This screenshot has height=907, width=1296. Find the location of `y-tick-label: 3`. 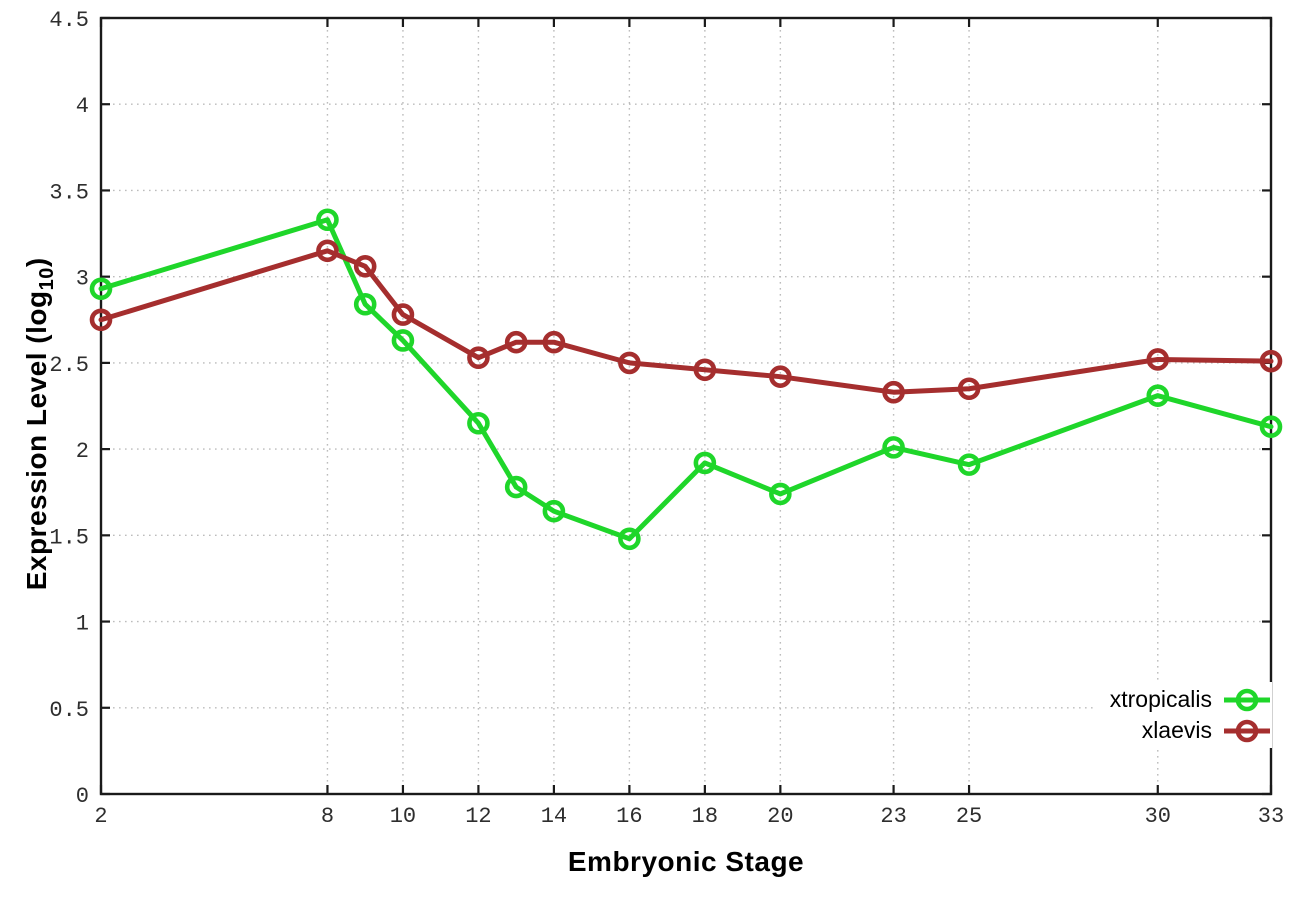

y-tick-label: 3 is located at coordinates (82, 279).